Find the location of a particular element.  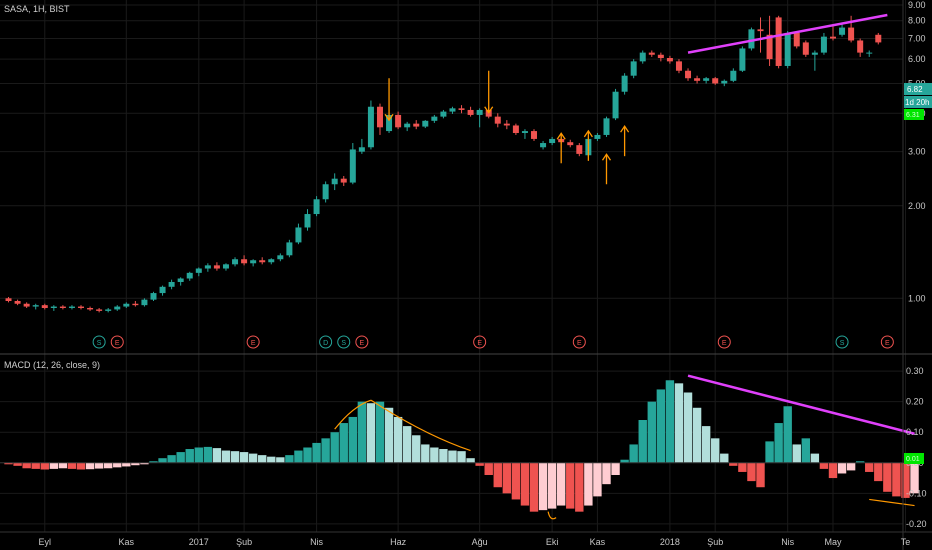

countdown-label: 1d 20h is located at coordinates (918, 102).